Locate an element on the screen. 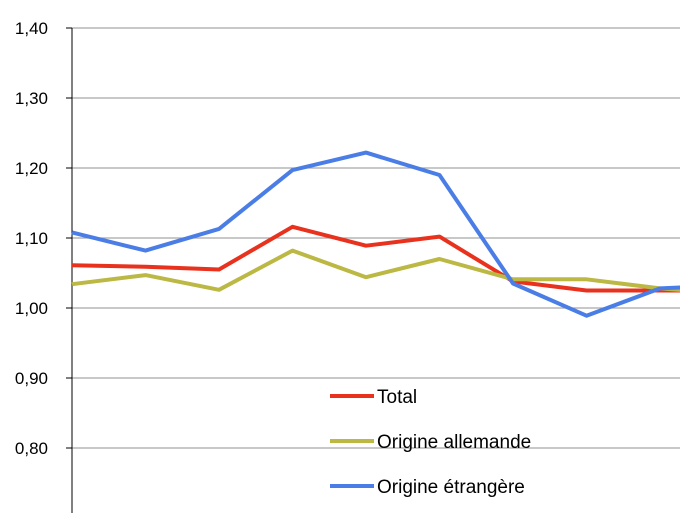 This screenshot has width=680, height=513. y-axis-ticks: 0,80 0,90 1,00 1,10 1,20 1,30 1,40 is located at coordinates (43, 238).